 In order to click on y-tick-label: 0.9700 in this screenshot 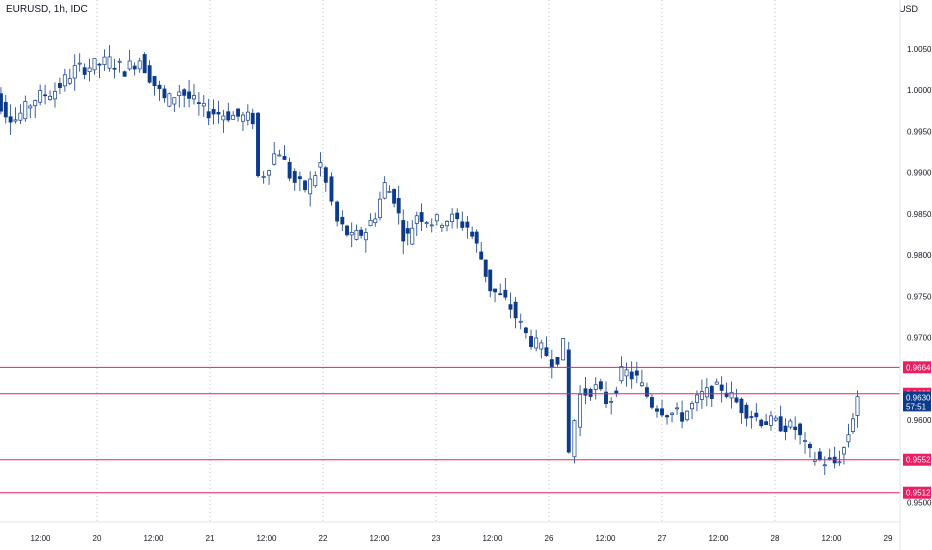, I will do `click(919, 338)`.